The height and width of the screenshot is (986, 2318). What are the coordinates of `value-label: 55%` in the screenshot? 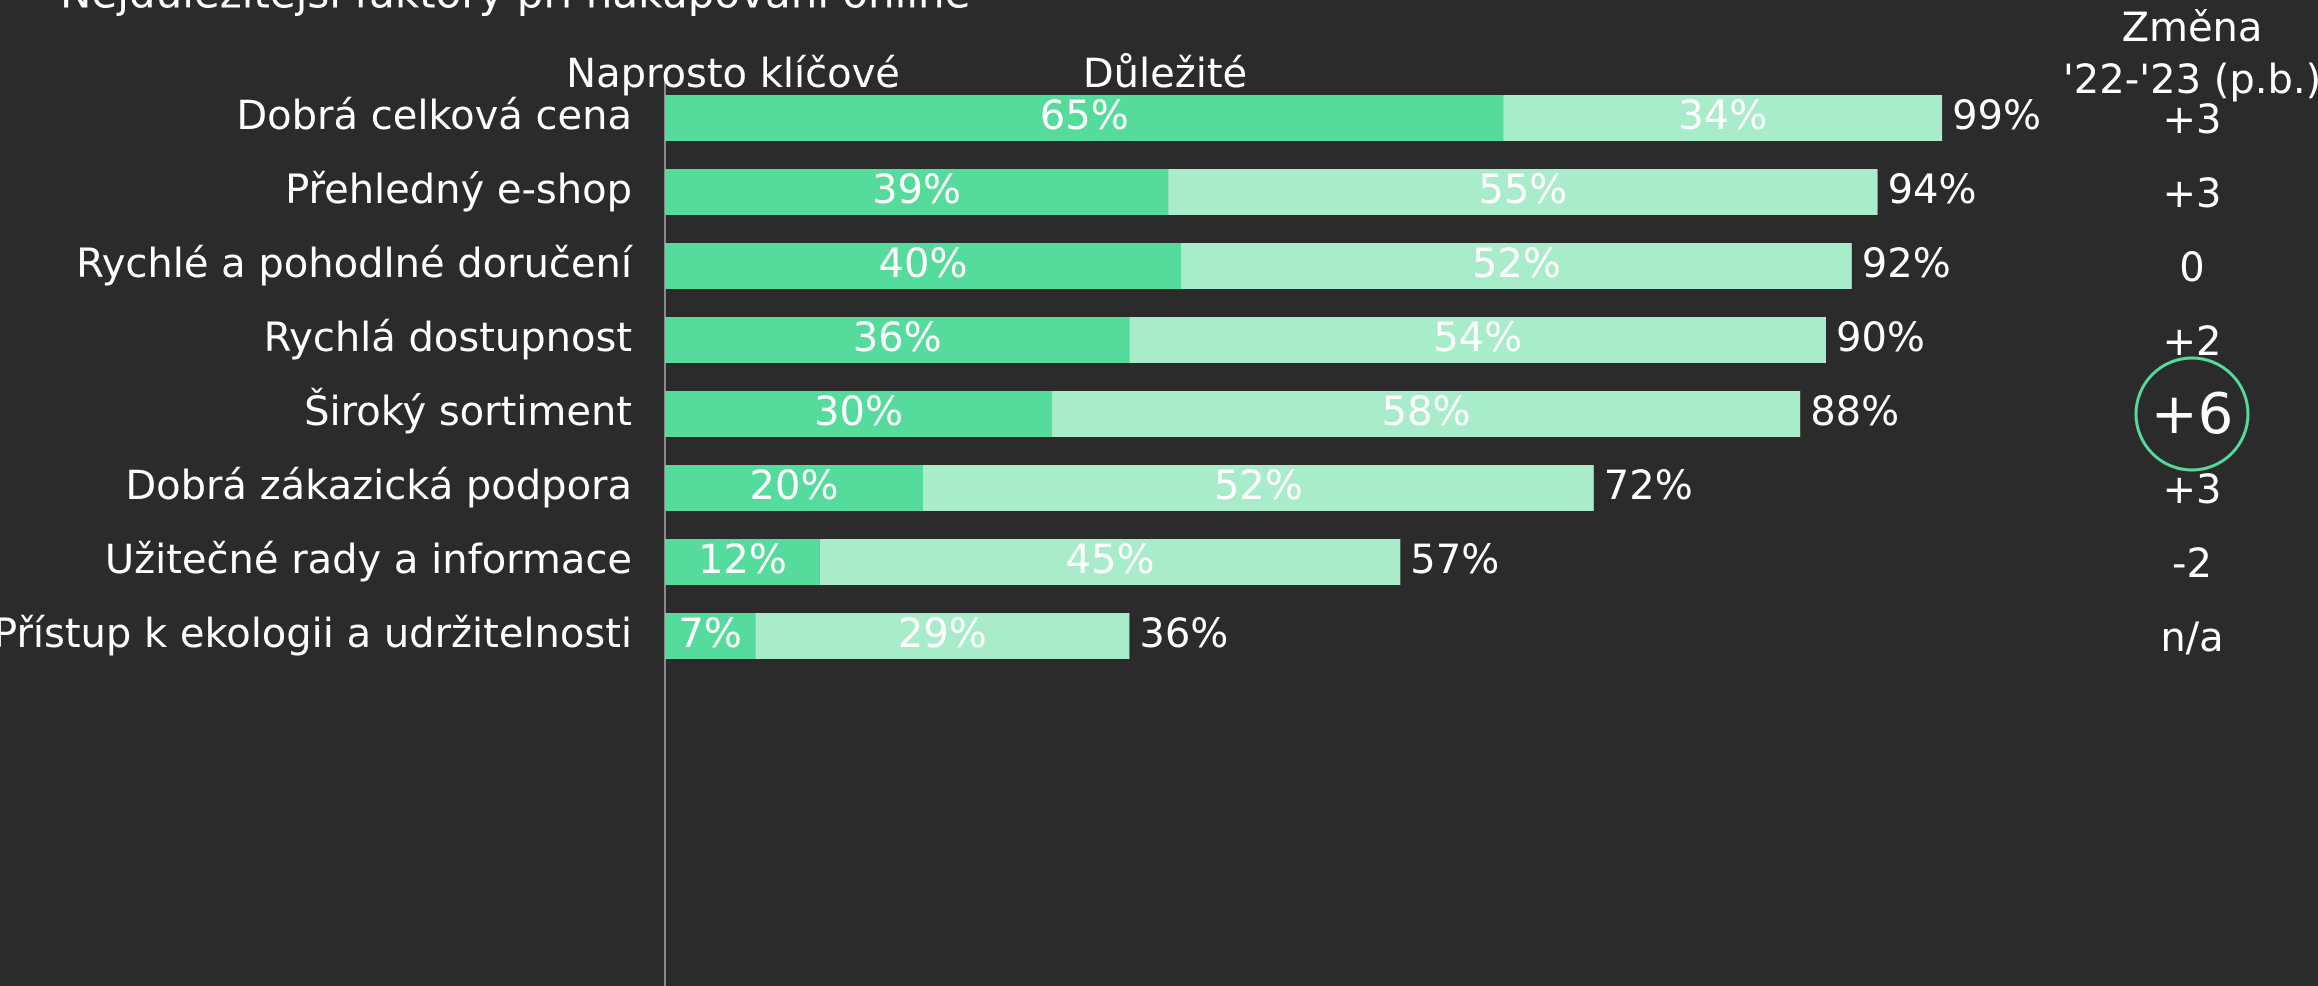 It's located at (1522, 190).